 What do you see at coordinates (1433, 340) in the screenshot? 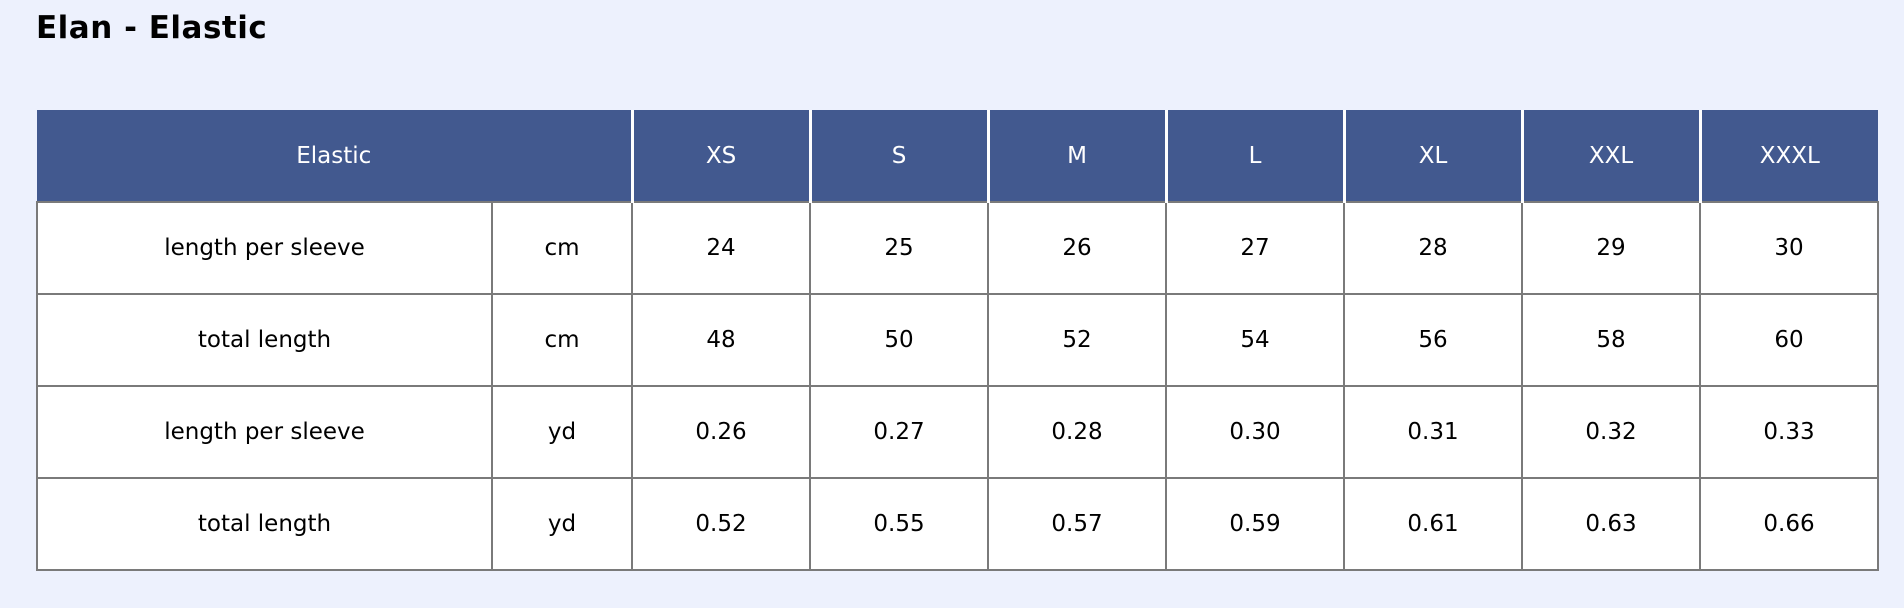
I see `size-value-cell: 56` at bounding box center [1433, 340].